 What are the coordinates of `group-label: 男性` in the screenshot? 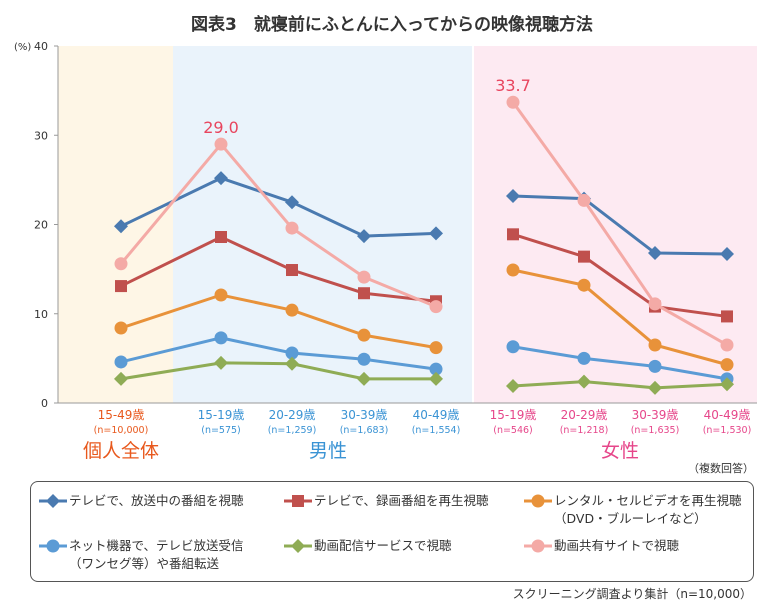 It's located at (328, 451).